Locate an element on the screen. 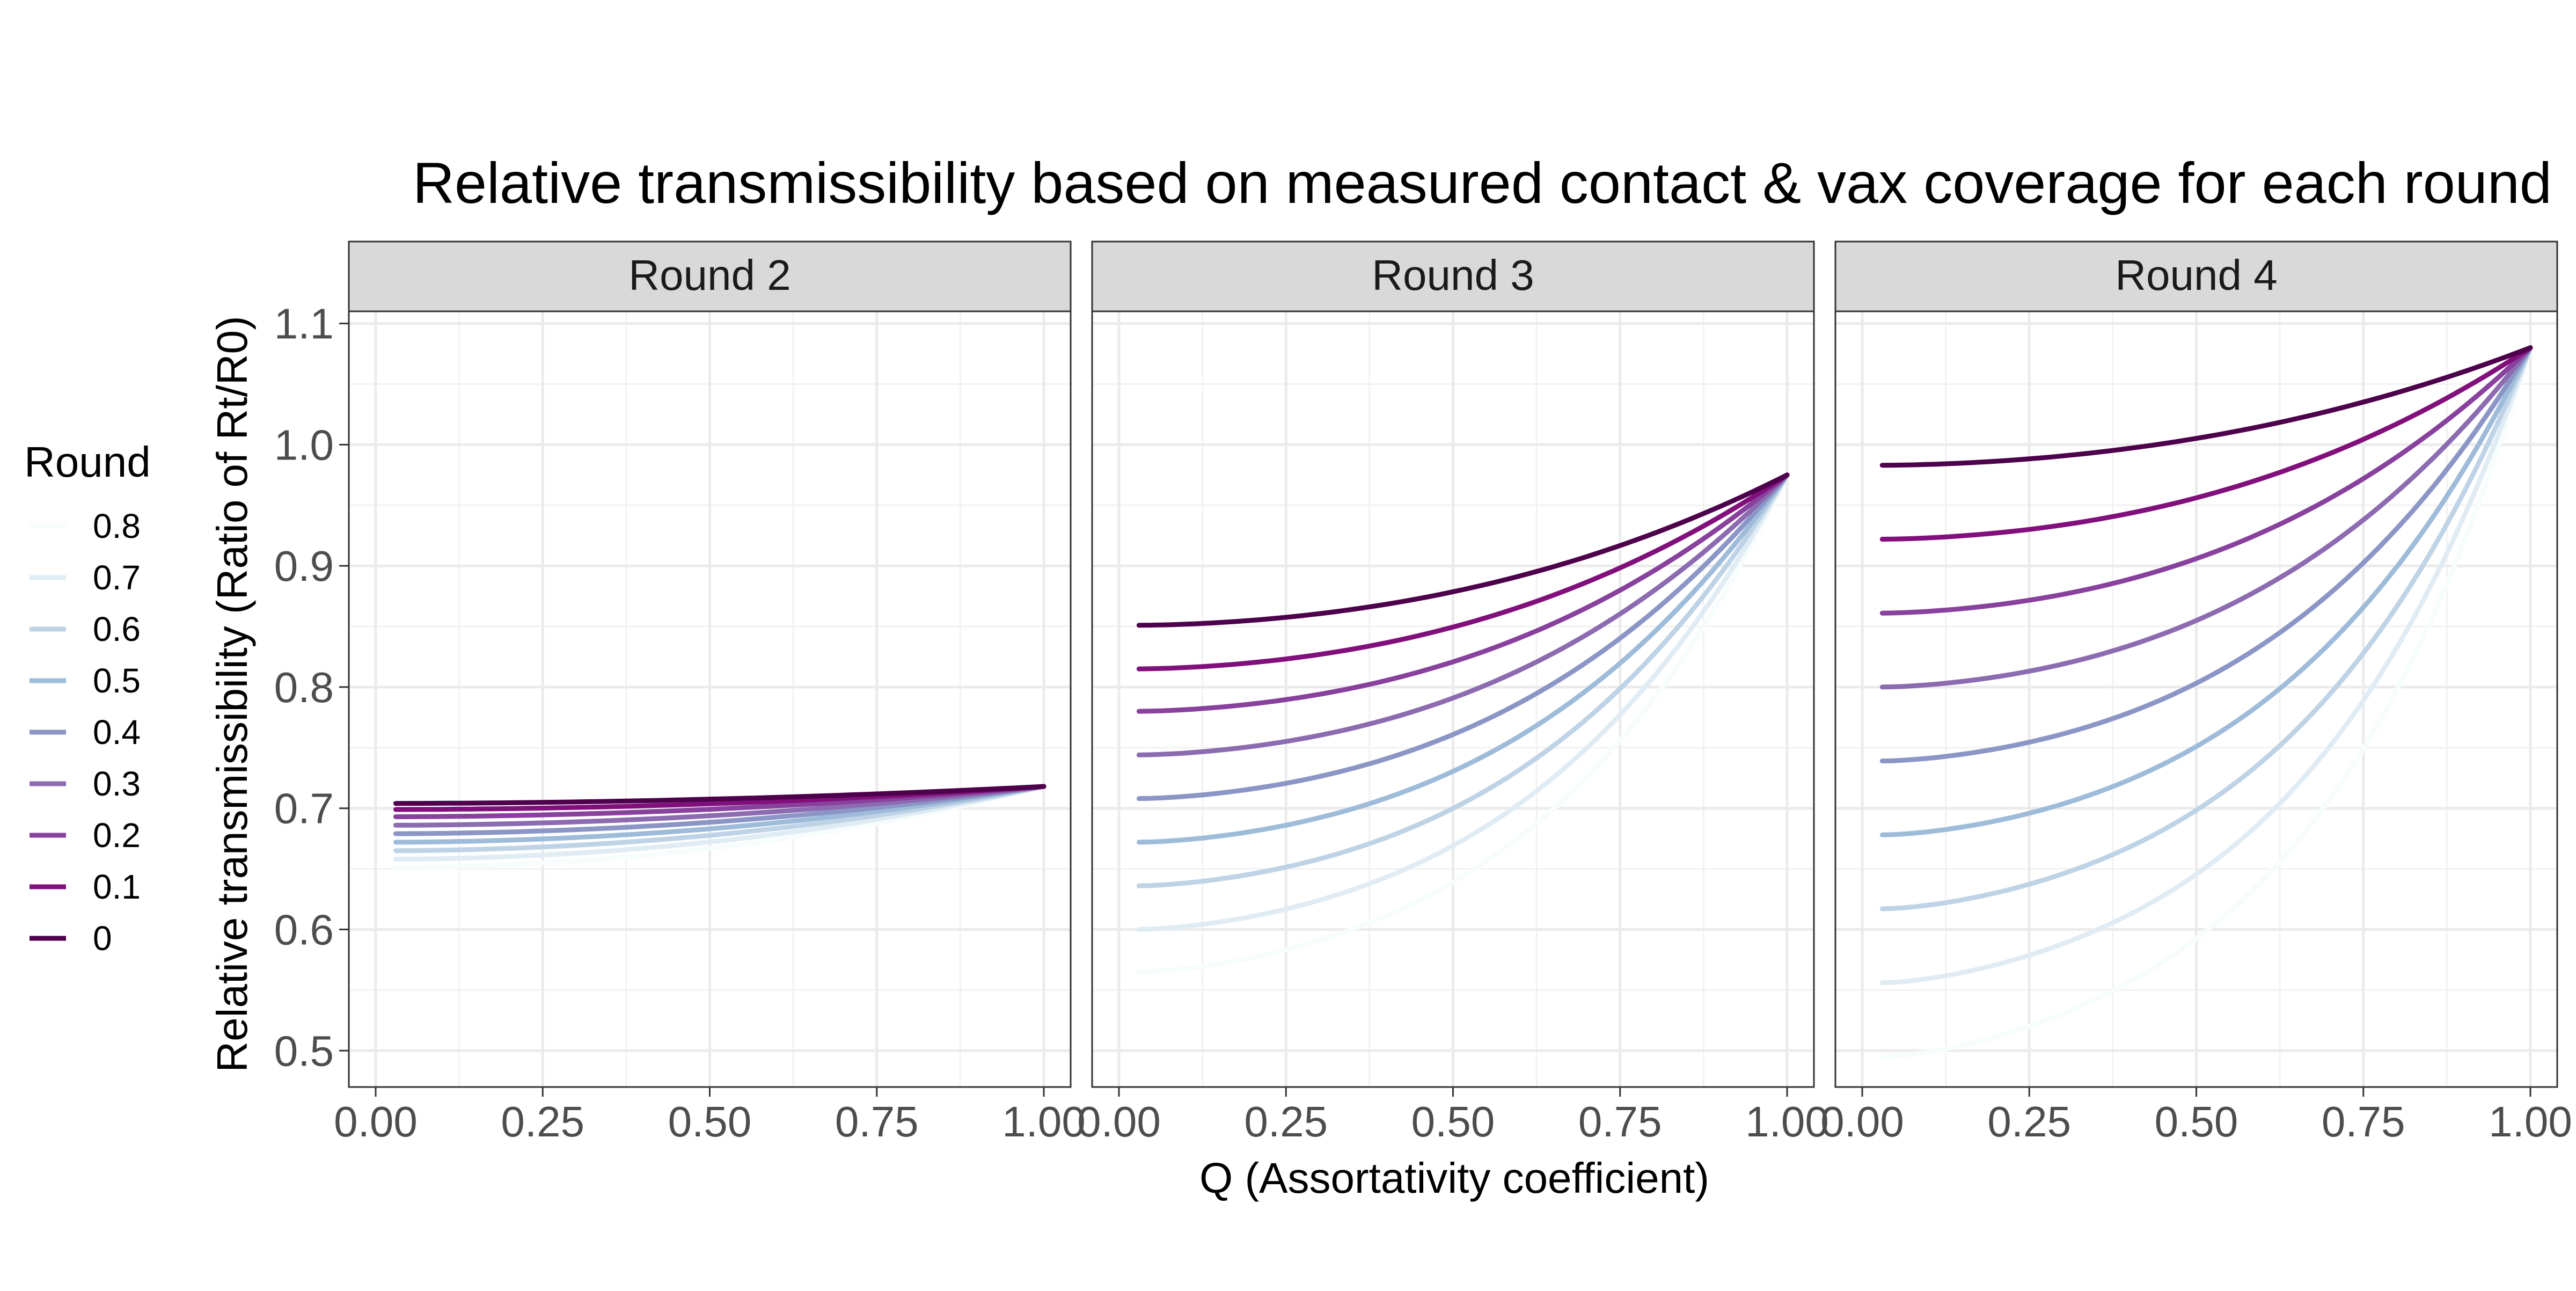 The image size is (2576, 1291). facet-strip-label: Round 4 is located at coordinates (2196, 275).